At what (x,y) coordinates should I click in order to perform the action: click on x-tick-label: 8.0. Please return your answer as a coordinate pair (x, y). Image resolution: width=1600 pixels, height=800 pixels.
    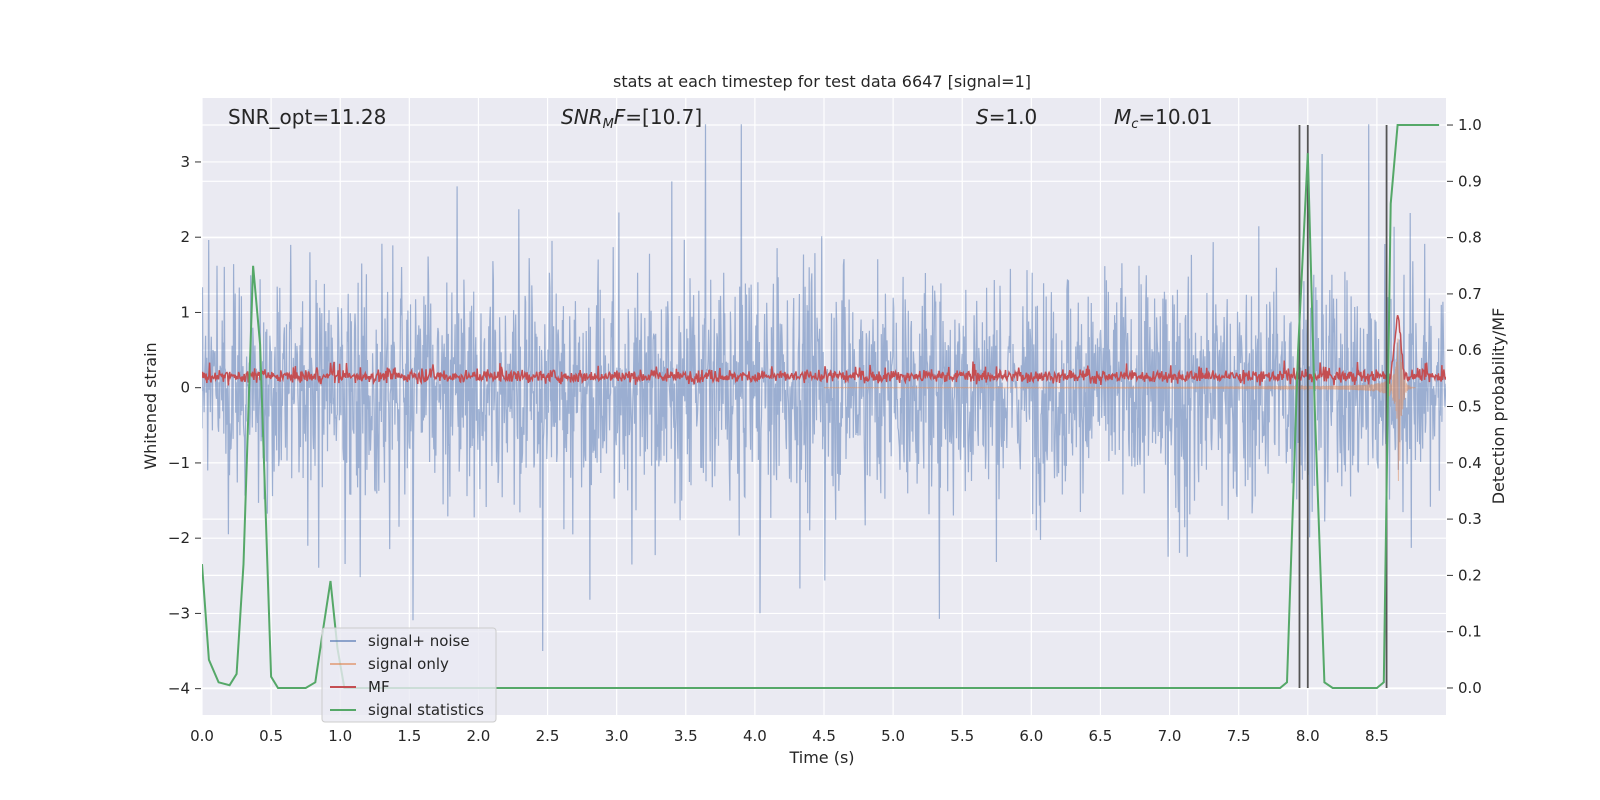
    Looking at the image, I should click on (1308, 736).